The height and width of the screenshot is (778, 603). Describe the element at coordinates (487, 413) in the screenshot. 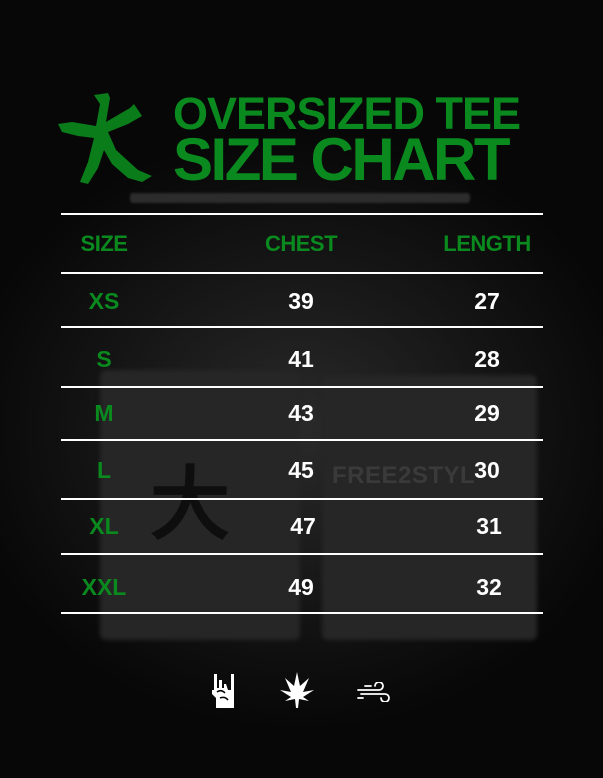

I see `length-cell: 29` at that location.